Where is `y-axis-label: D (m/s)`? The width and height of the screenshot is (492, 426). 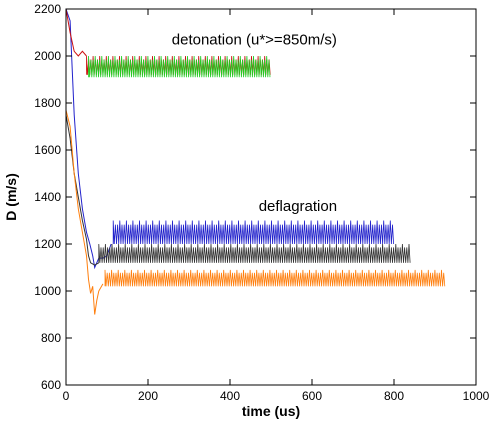
y-axis-label: D (m/s) is located at coordinates (11, 196).